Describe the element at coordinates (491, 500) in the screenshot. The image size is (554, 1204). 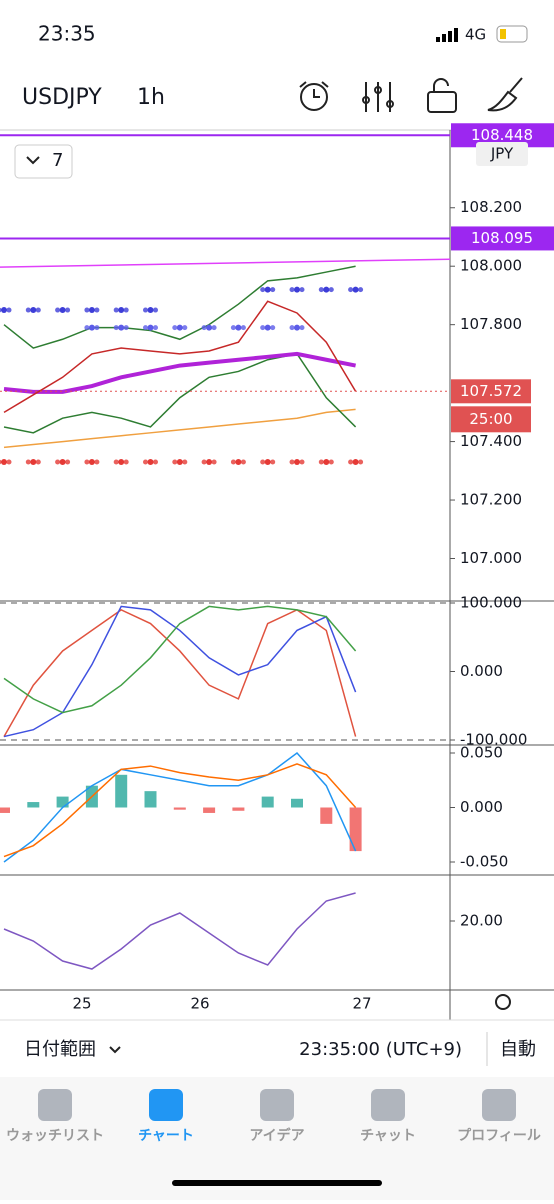
I see `y-tick-label: 107.200` at that location.